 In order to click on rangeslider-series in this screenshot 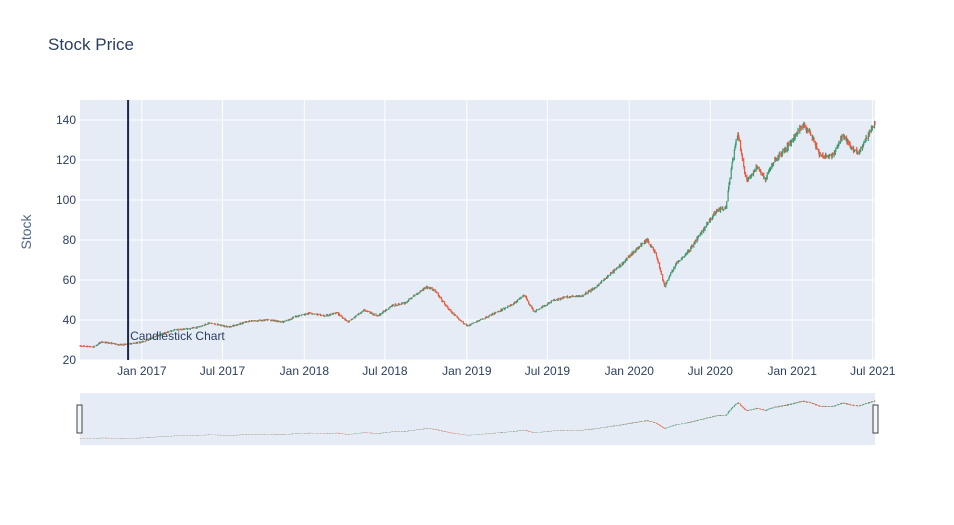, I will do `click(477, 419)`.